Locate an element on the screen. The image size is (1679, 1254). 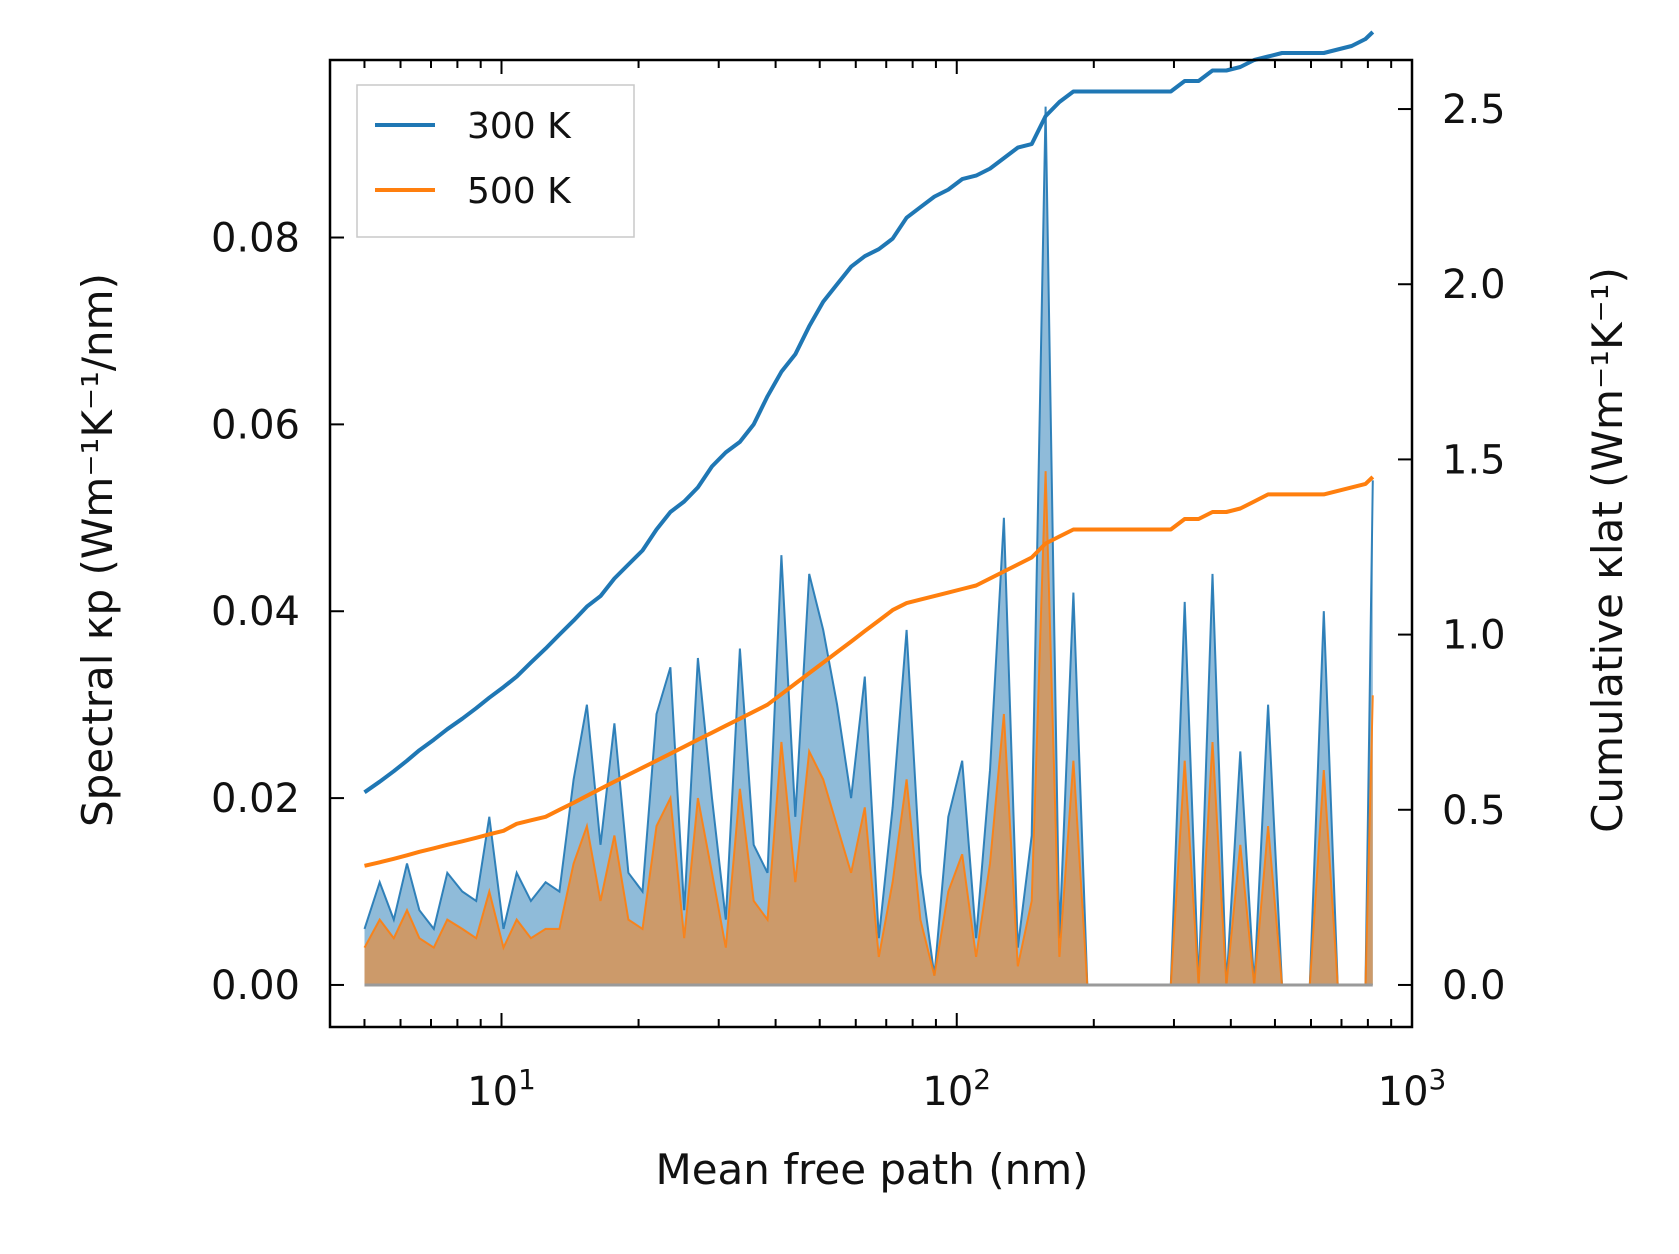
right-y-tick-label: 2.5 is located at coordinates (1474, 110).